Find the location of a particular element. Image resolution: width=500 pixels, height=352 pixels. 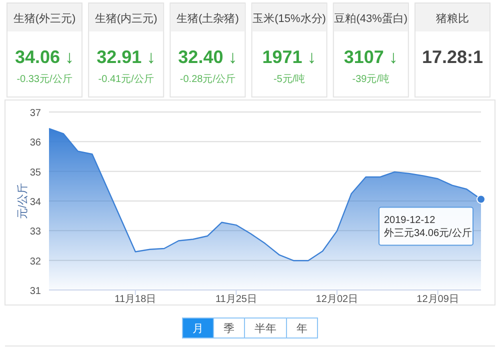

y-axis-title: 元/公斤 is located at coordinates (22, 201).